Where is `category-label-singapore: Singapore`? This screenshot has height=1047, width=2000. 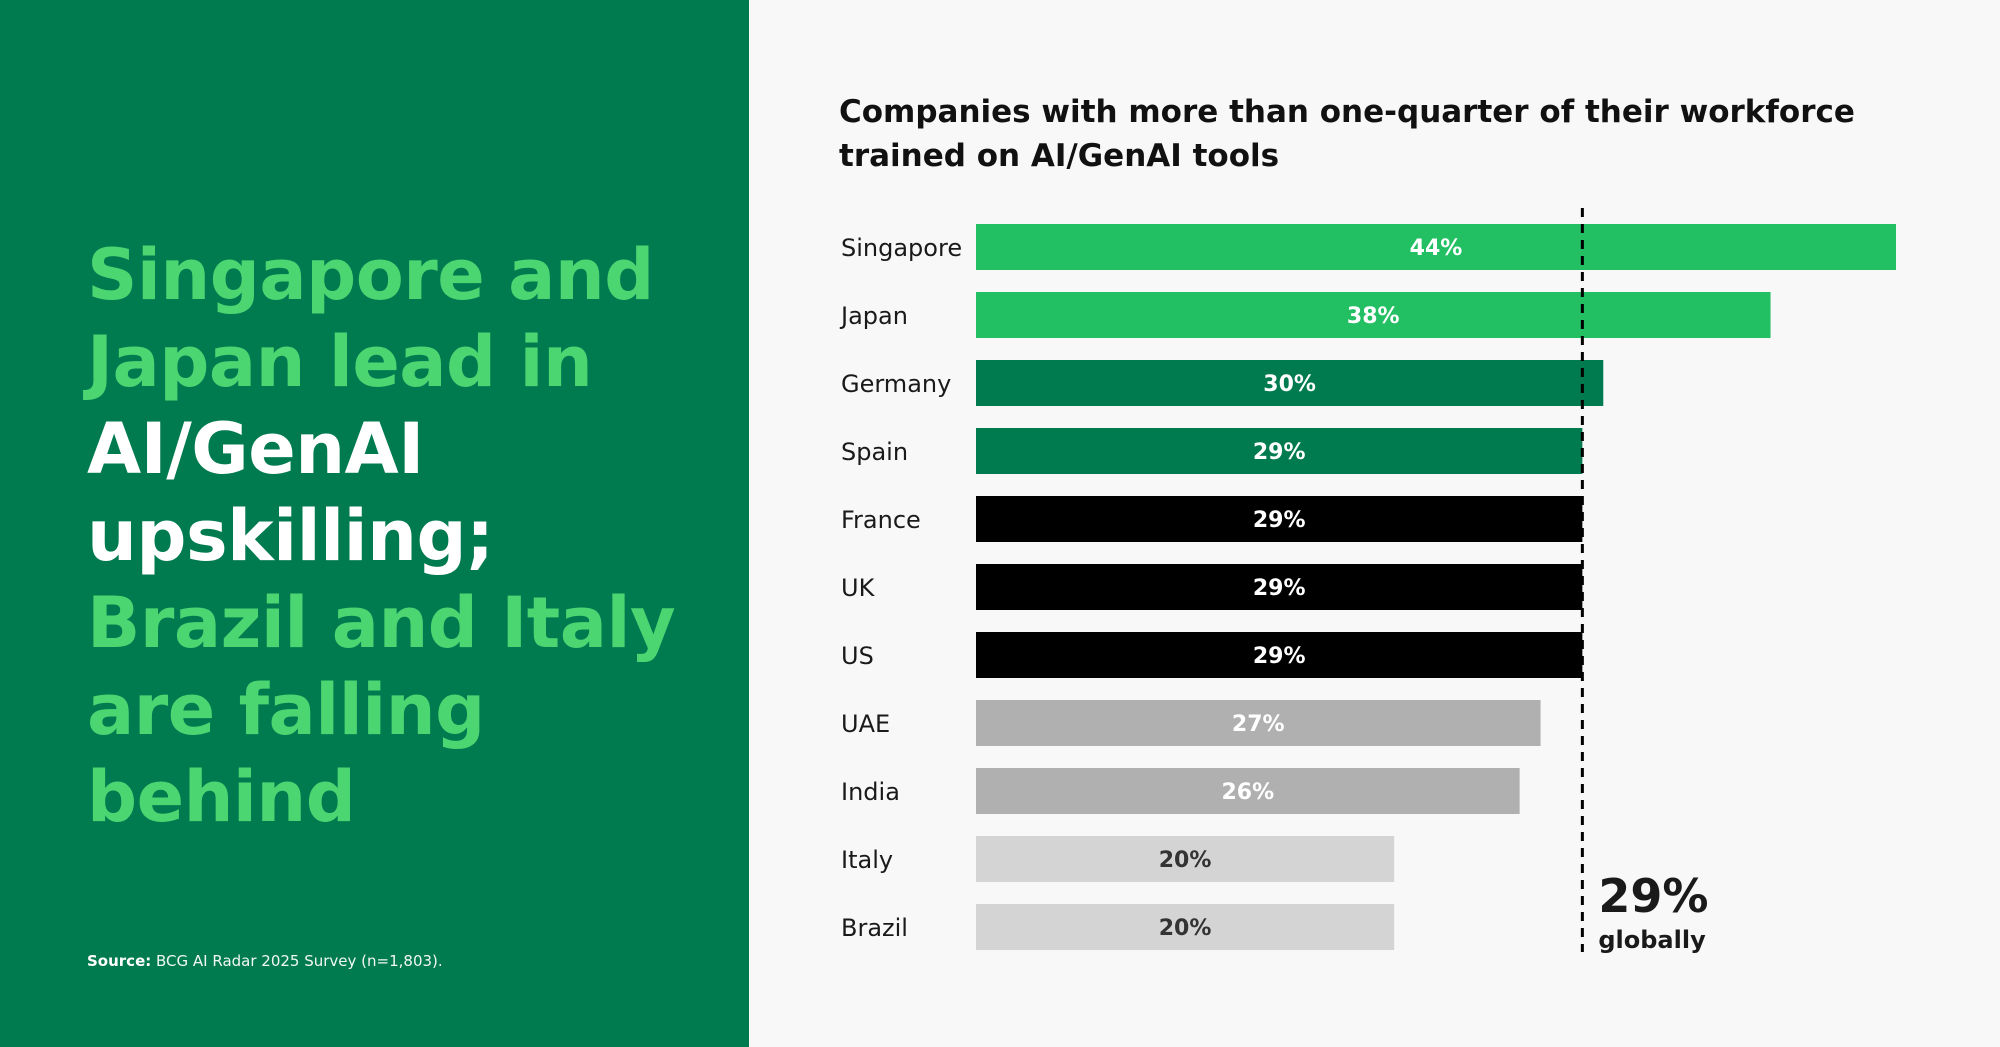 category-label-singapore: Singapore is located at coordinates (901, 248).